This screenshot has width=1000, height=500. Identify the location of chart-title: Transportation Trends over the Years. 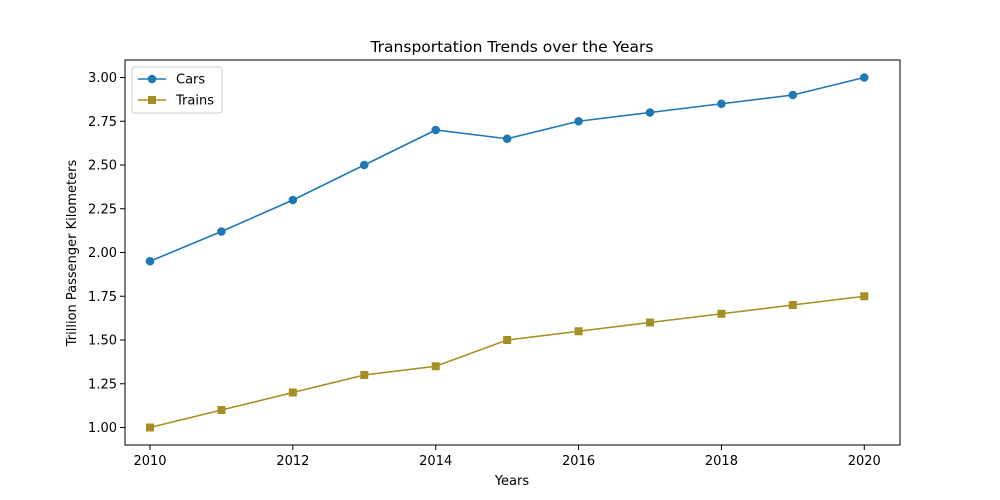
(511, 47).